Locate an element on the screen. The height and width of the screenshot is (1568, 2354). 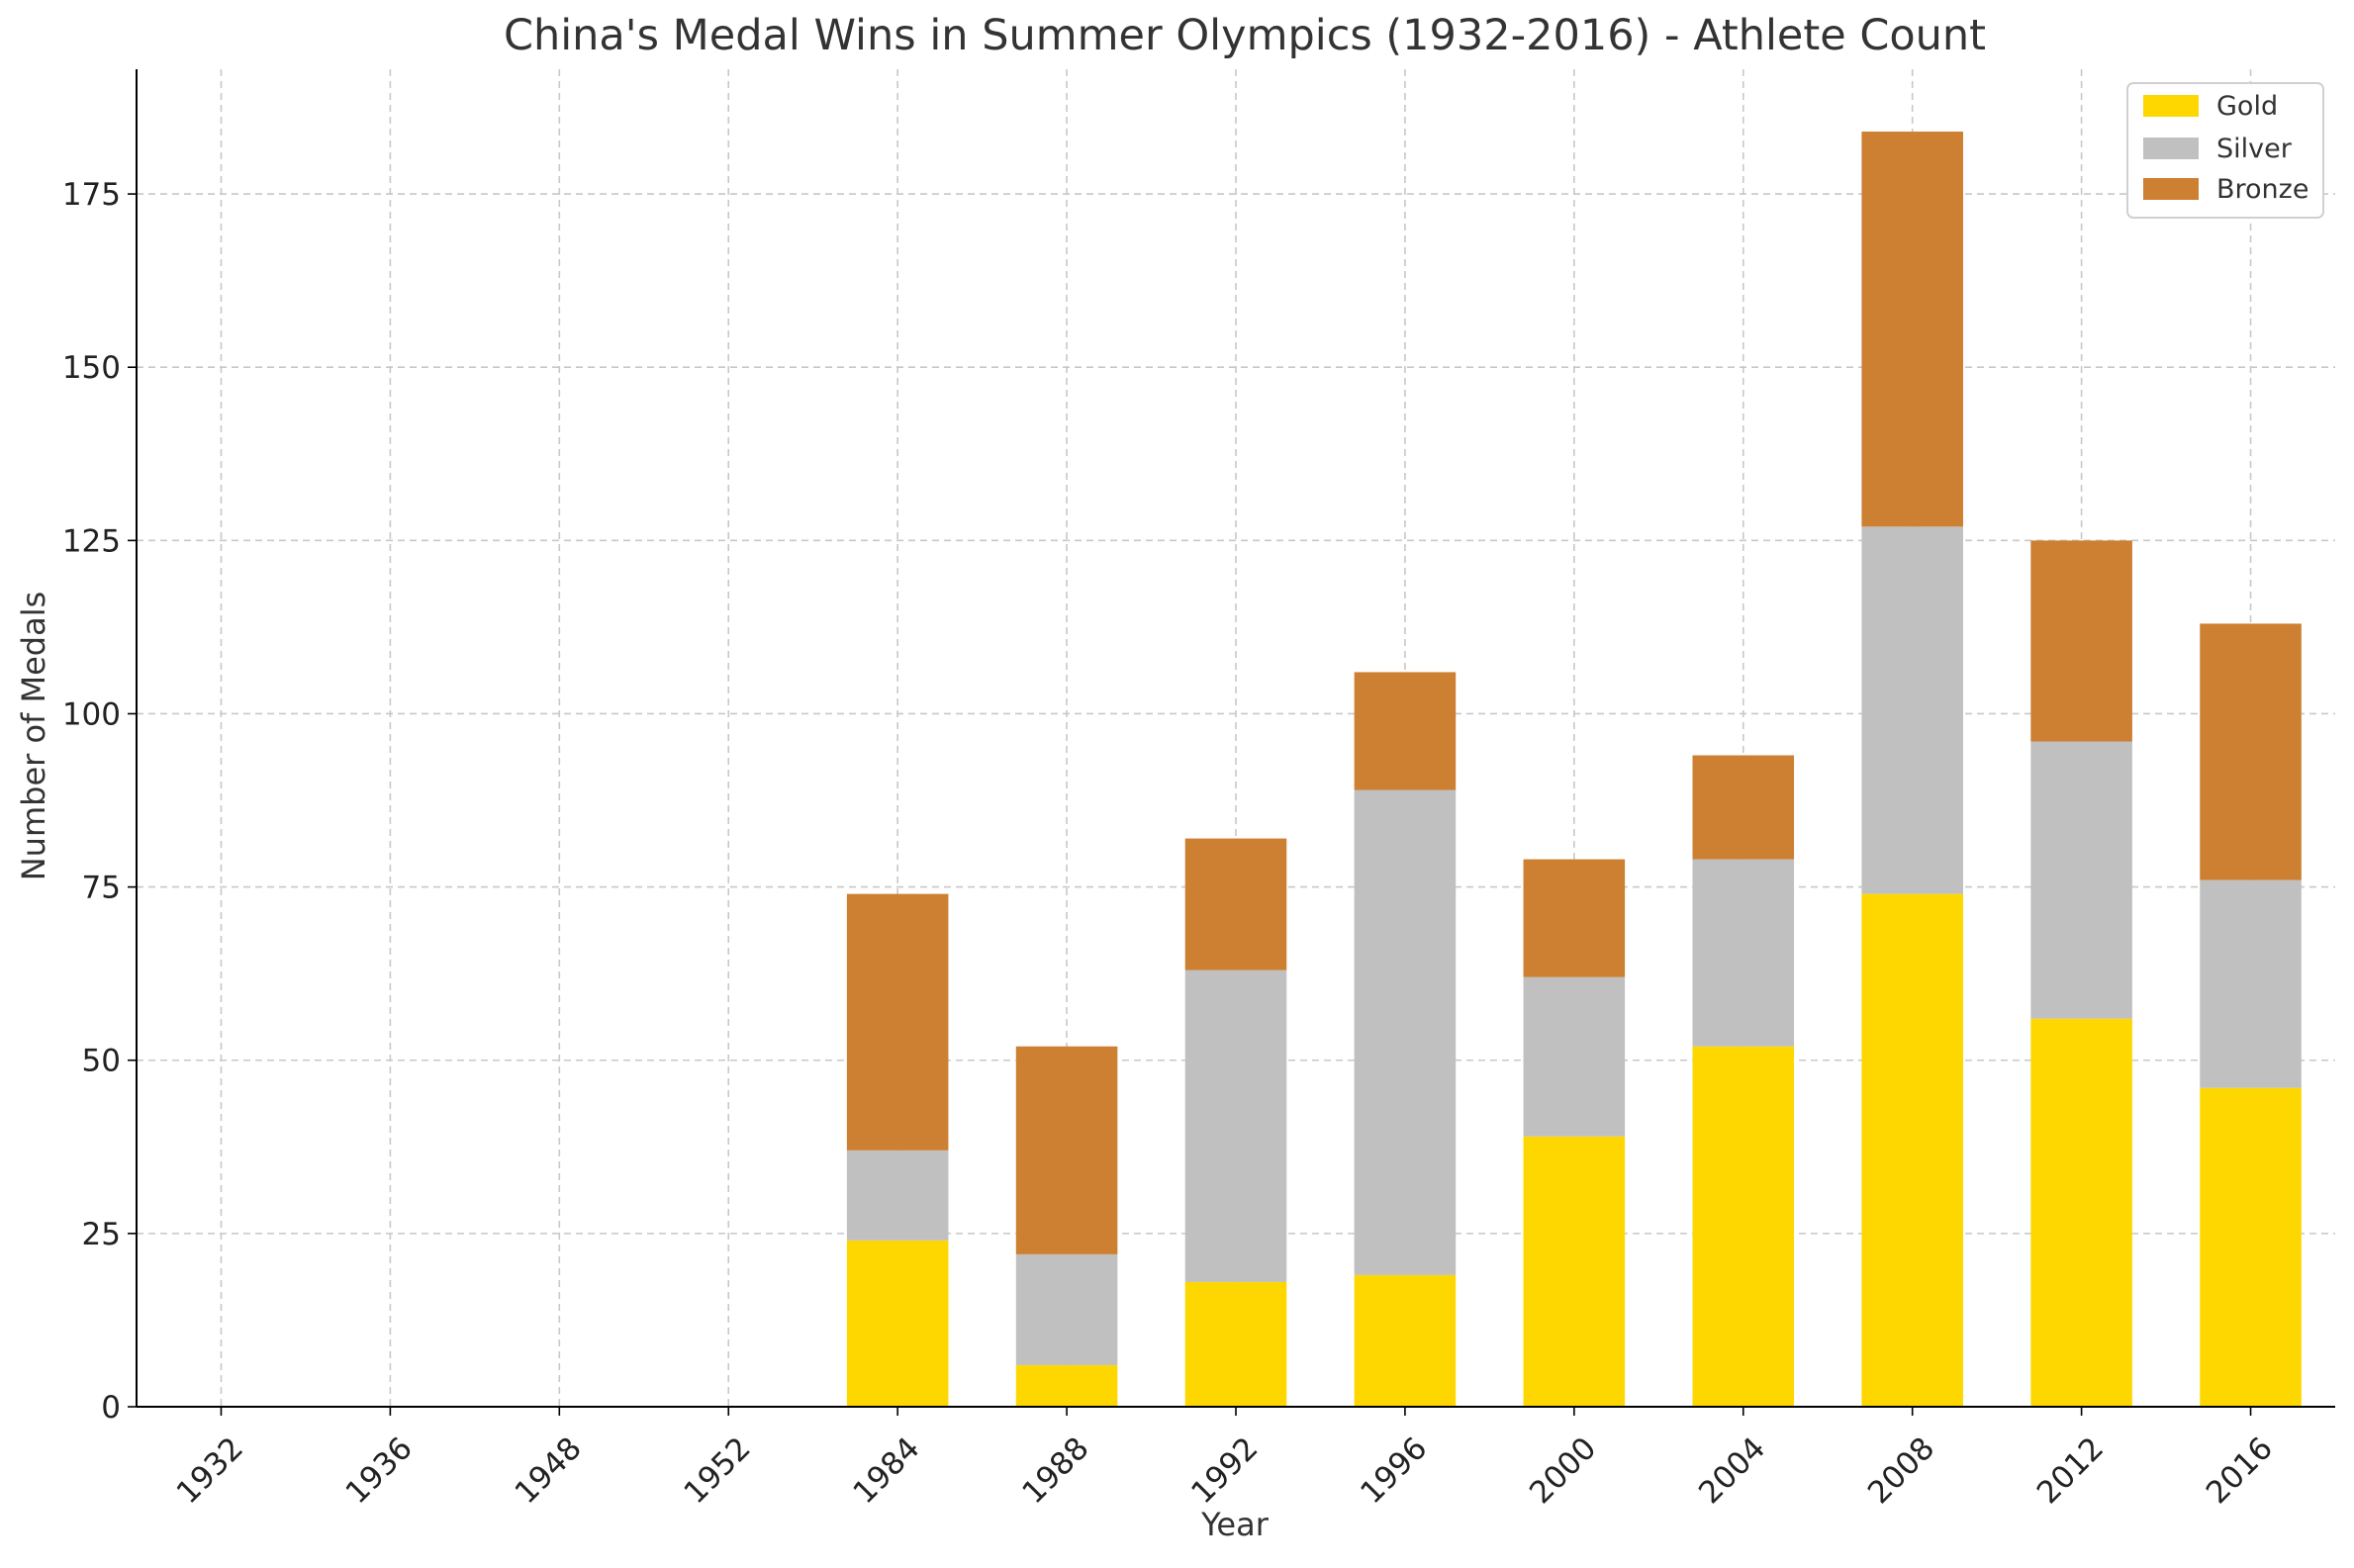
bar-gold-1992 is located at coordinates (1235, 1344).